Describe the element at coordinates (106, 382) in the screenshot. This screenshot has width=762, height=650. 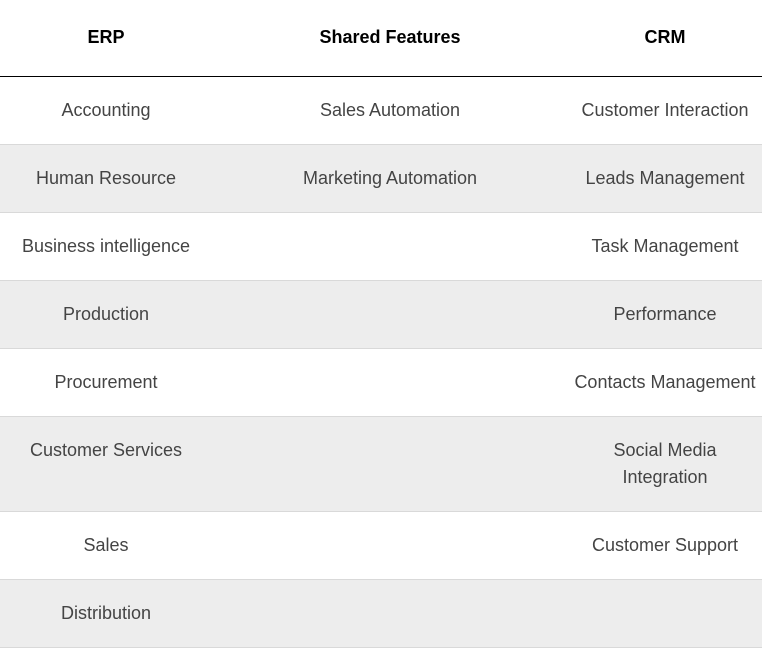
I see `cell-erp: Procurement` at that location.